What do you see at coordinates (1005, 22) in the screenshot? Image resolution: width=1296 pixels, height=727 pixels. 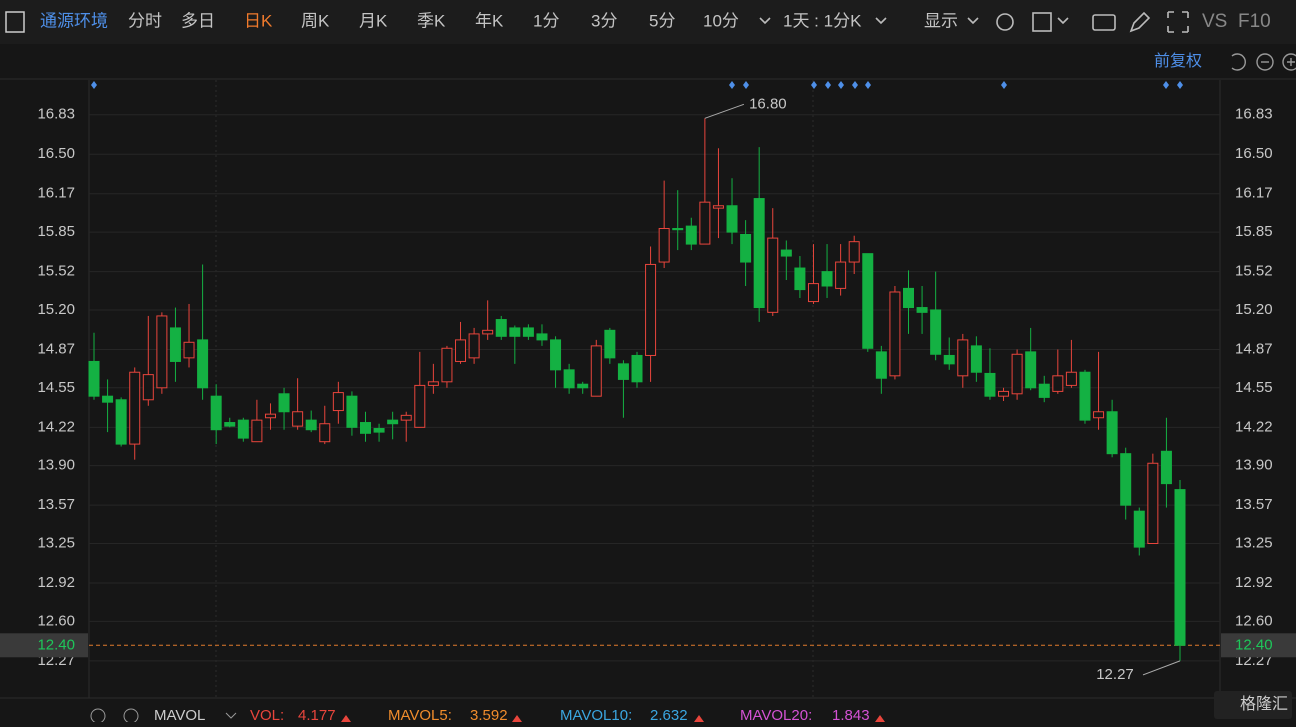 I see `settings-icon` at bounding box center [1005, 22].